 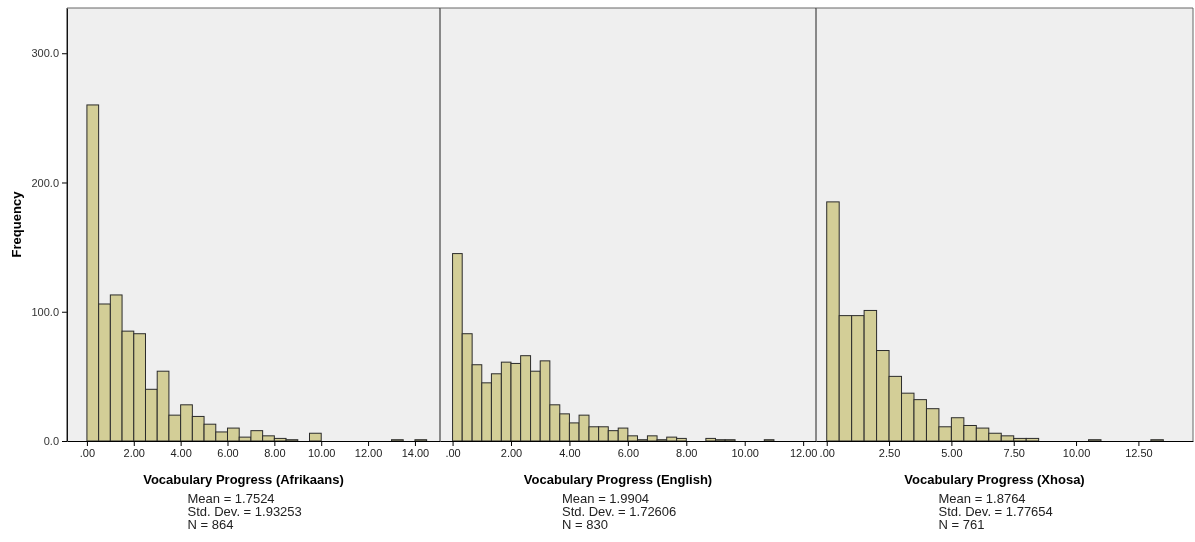 What do you see at coordinates (45, 182) in the screenshot?
I see `y-tick-label: 200.0` at bounding box center [45, 182].